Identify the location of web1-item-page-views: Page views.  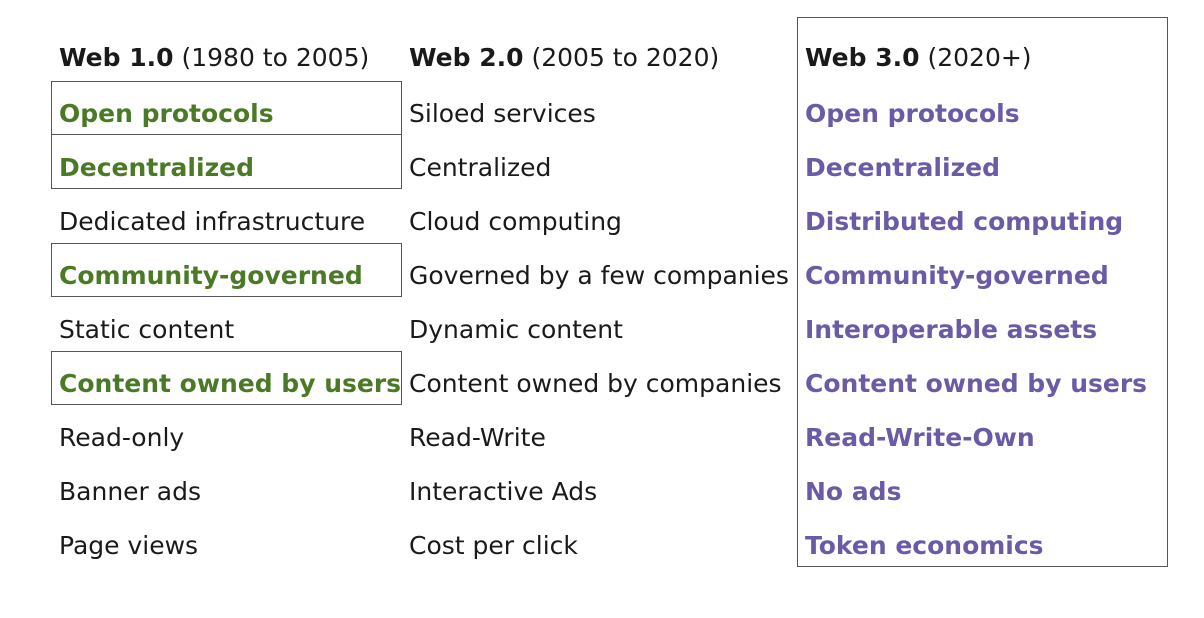
(129, 545).